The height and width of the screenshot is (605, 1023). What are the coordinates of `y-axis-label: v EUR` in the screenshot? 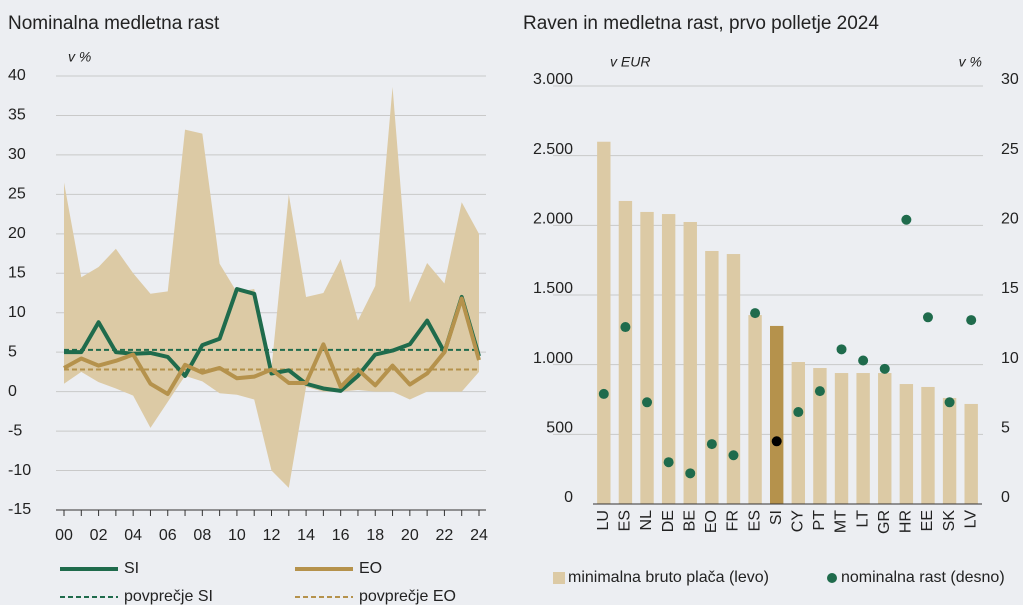 It's located at (630, 62).